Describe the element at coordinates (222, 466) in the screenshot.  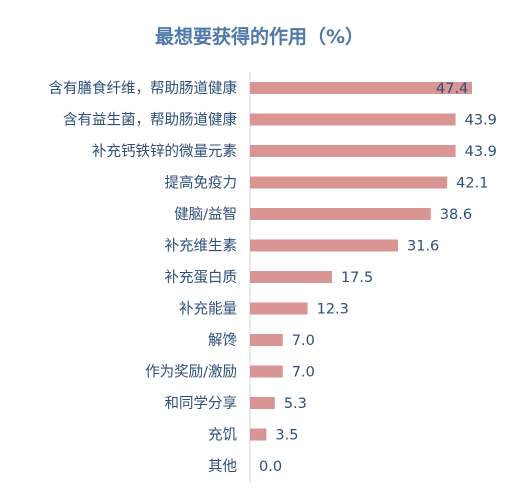
I see `category-label: 其他` at that location.